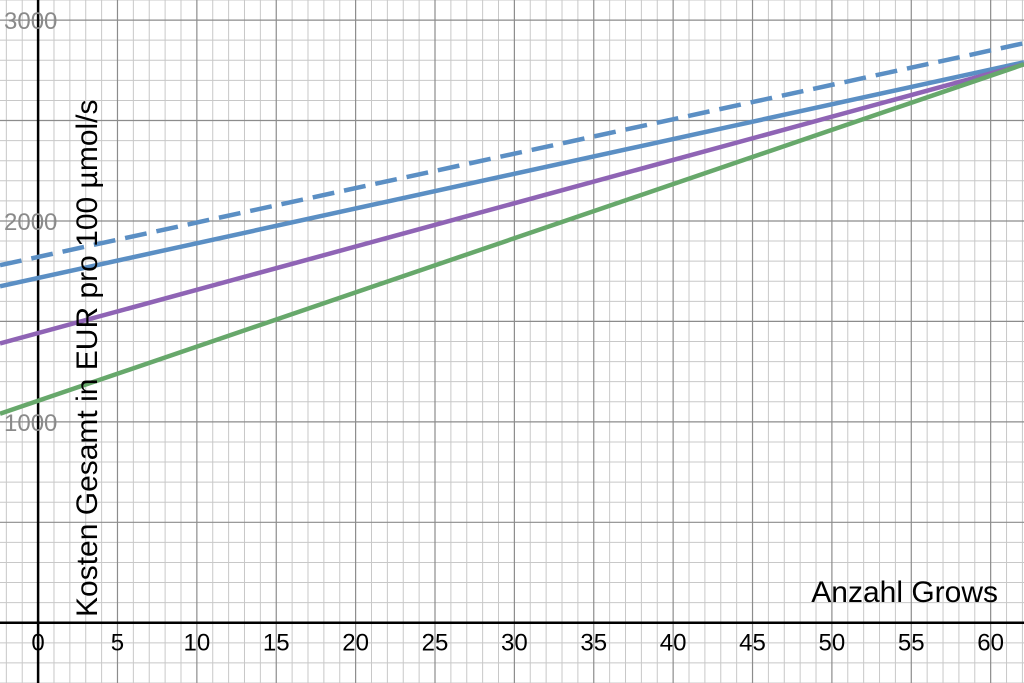 Image resolution: width=1024 pixels, height=683 pixels. What do you see at coordinates (752, 643) in the screenshot?
I see `x-tick-label: 45` at bounding box center [752, 643].